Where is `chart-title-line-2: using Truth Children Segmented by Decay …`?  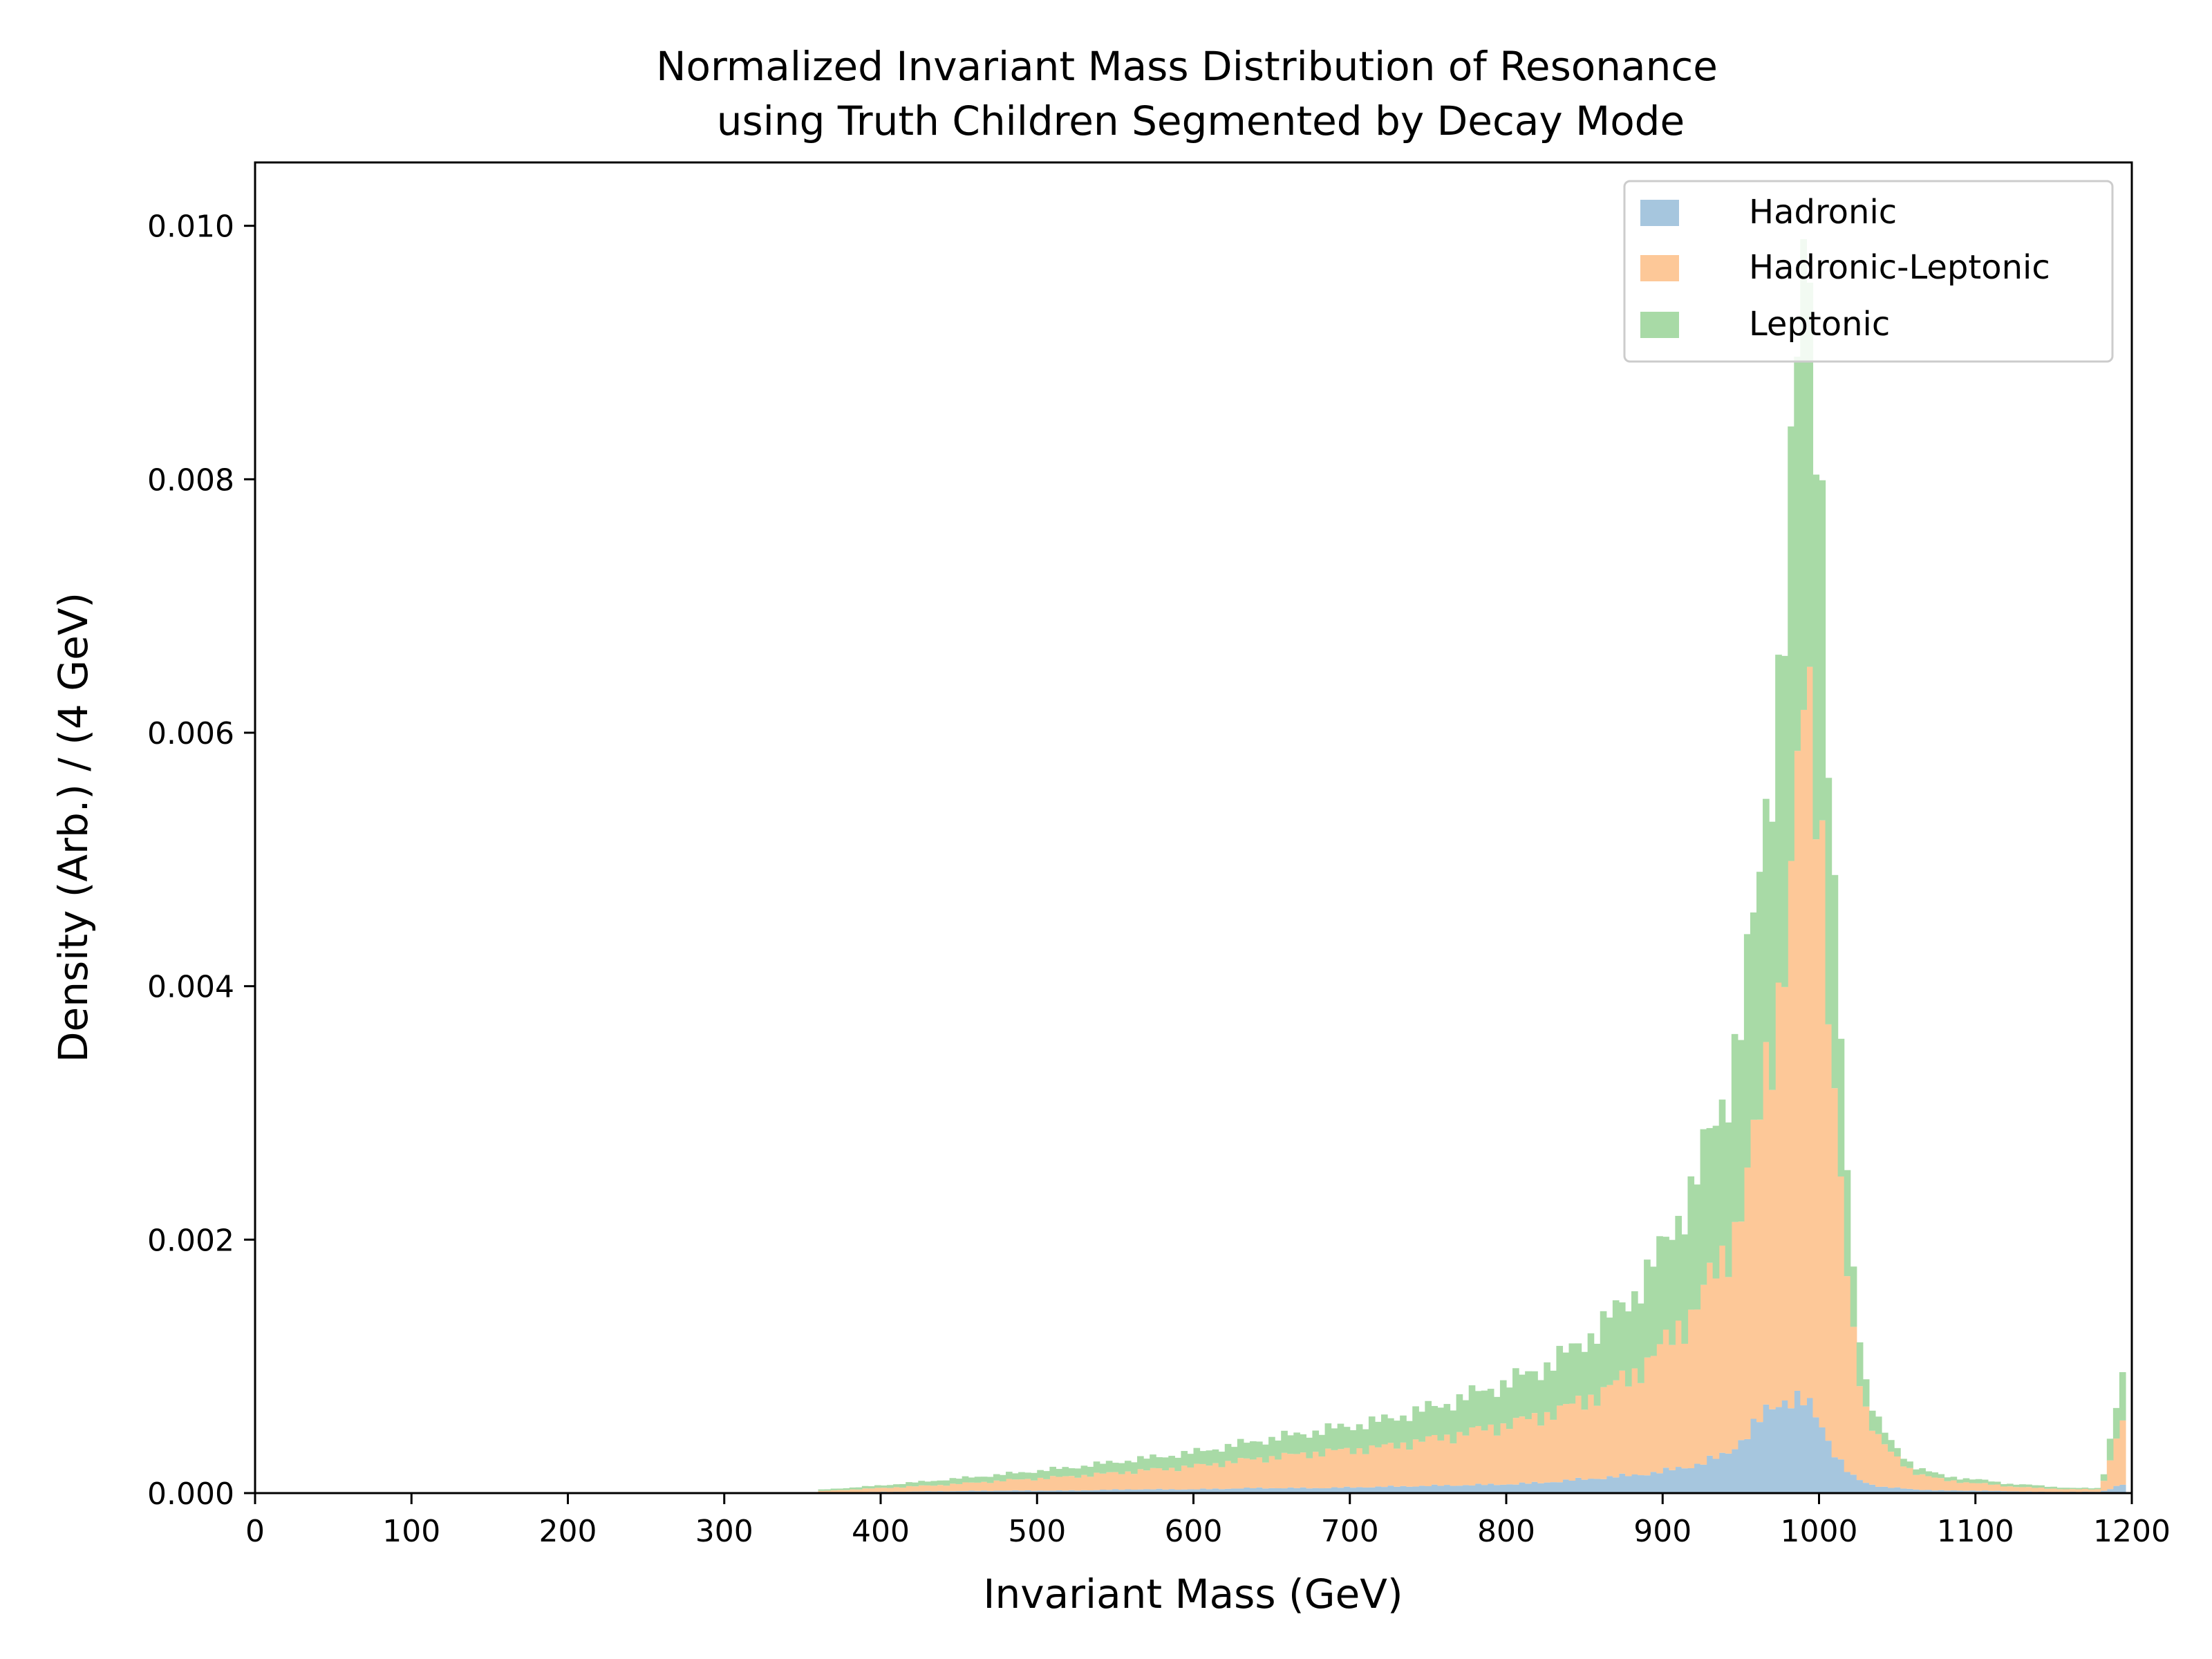 chart-title-line-2: using Truth Children Segmented by Decay … is located at coordinates (1201, 121).